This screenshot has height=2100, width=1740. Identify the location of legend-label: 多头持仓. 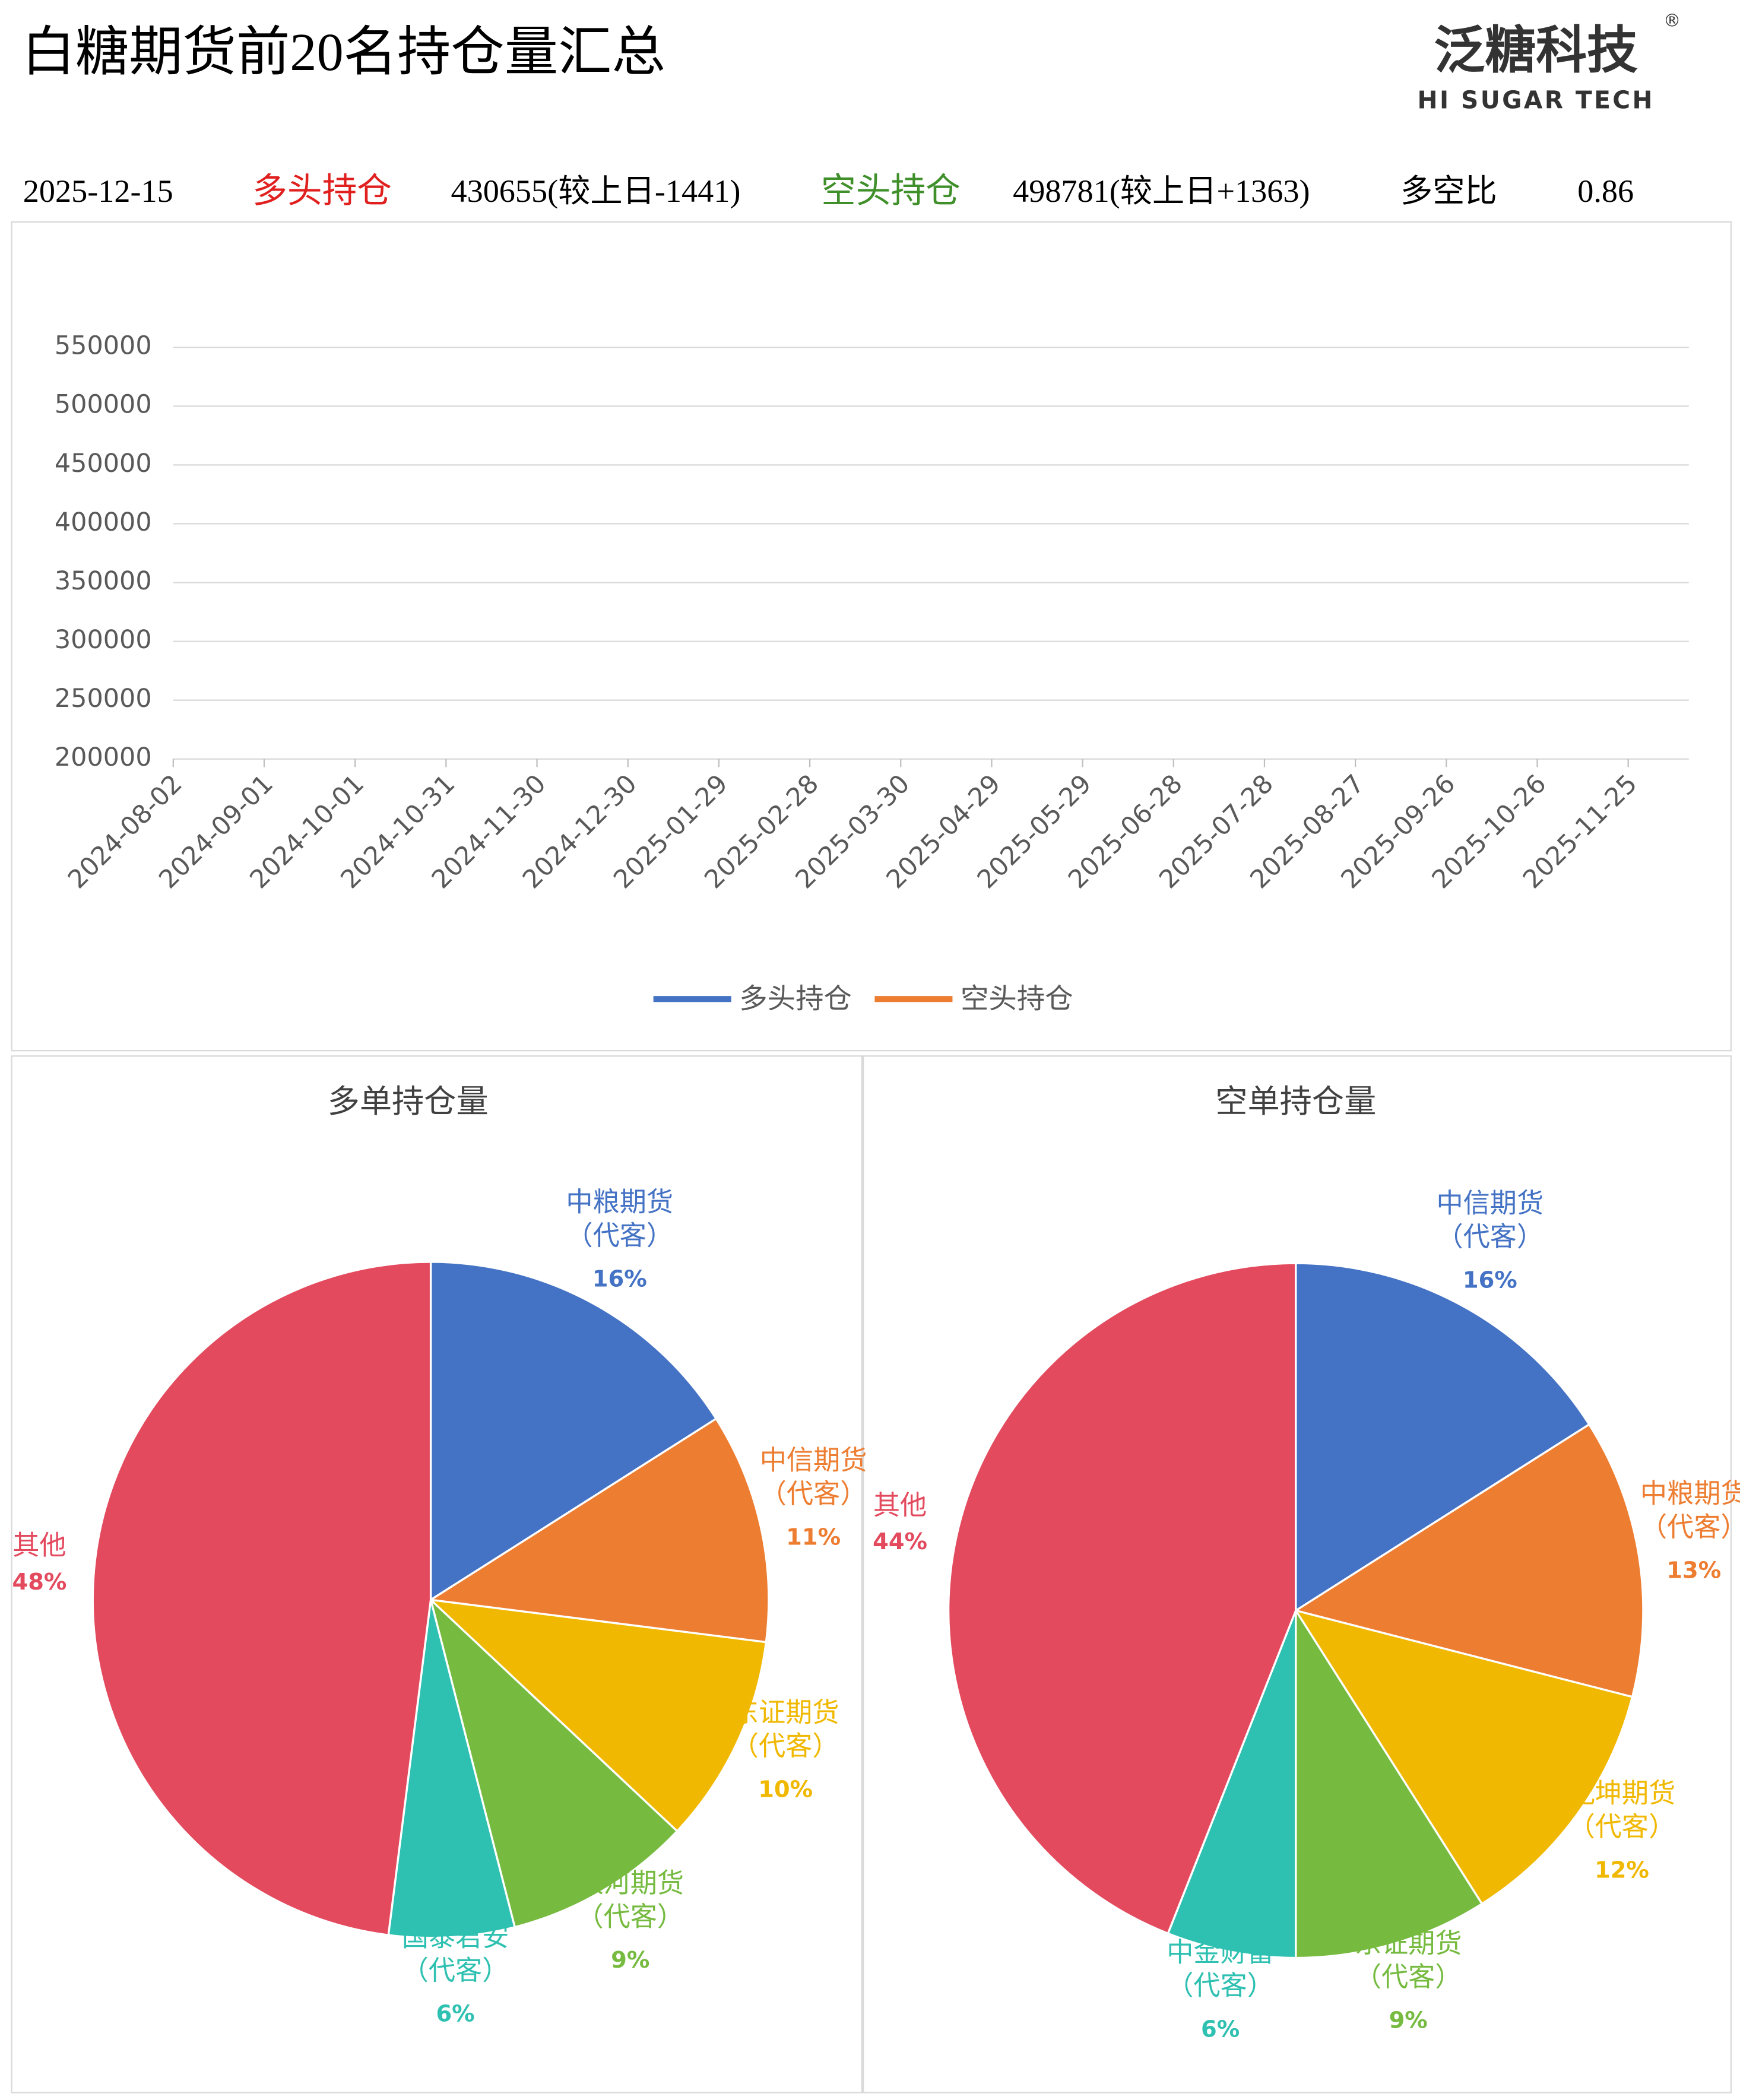
(795, 999).